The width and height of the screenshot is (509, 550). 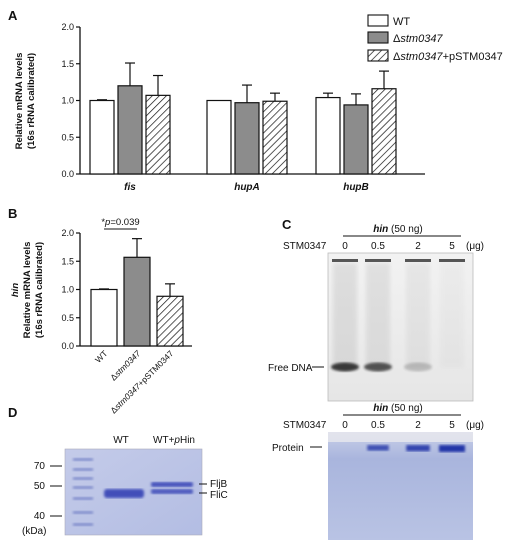 I want to click on x-tick-label: WT, so click(x=101, y=356).